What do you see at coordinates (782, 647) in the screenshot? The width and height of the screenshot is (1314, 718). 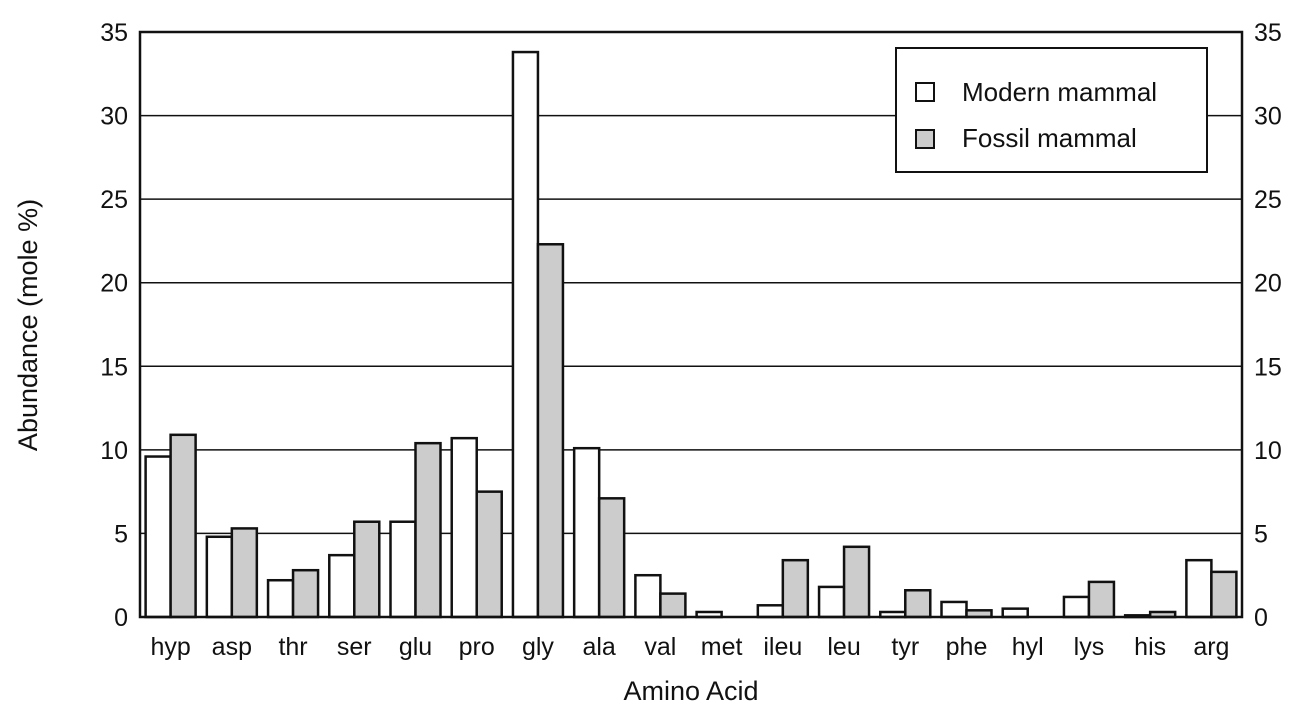 I see `x-tick-label: ileu` at bounding box center [782, 647].